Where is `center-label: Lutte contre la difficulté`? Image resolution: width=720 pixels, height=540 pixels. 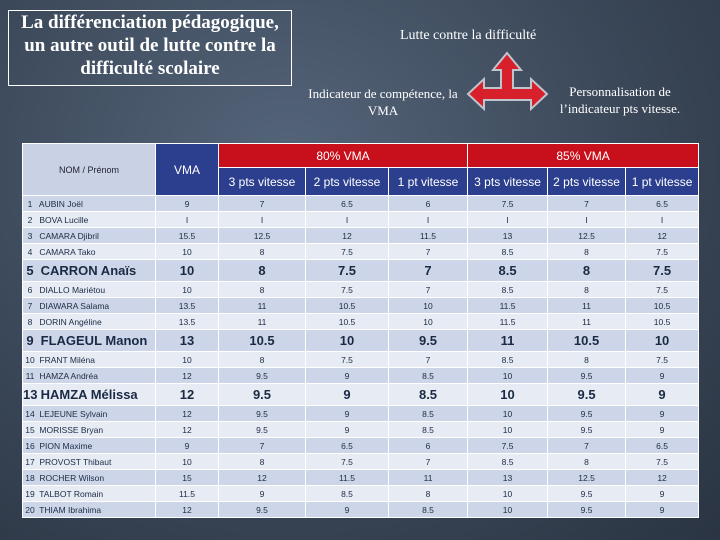 center-label: Lutte contre la difficulté is located at coordinates (468, 35).